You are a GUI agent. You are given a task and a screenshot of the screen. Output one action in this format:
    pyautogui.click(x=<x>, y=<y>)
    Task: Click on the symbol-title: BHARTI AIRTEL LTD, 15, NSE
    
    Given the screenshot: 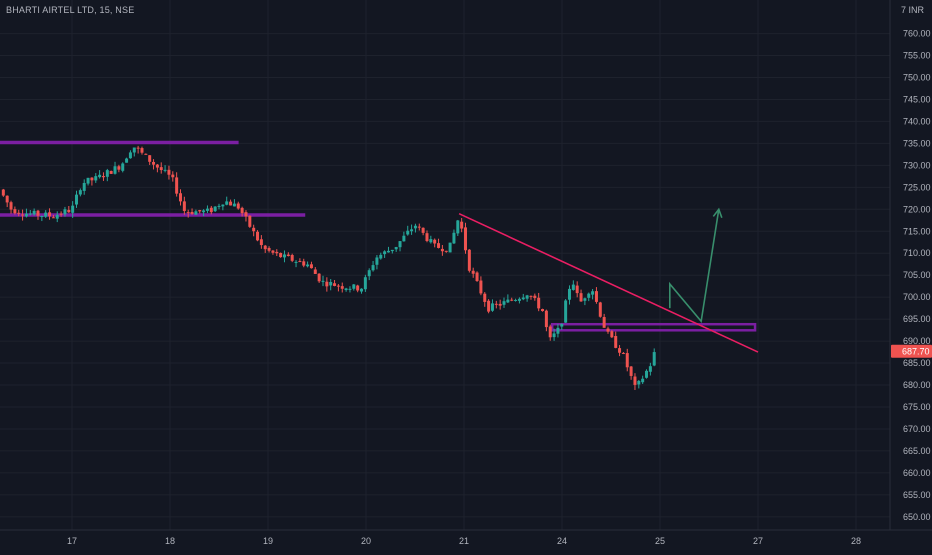 What is the action you would take?
    pyautogui.click(x=70, y=10)
    